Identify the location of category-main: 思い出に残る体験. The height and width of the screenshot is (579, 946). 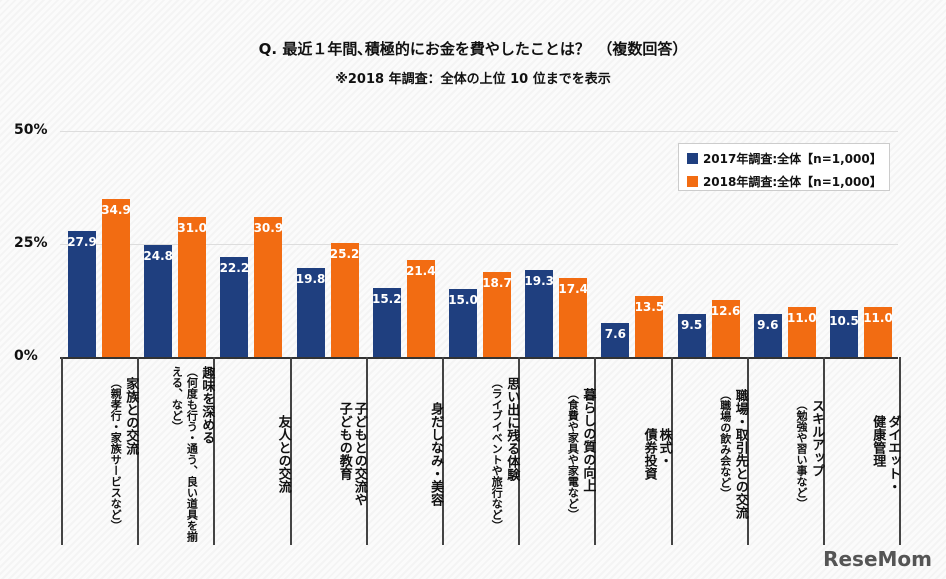
(512, 429).